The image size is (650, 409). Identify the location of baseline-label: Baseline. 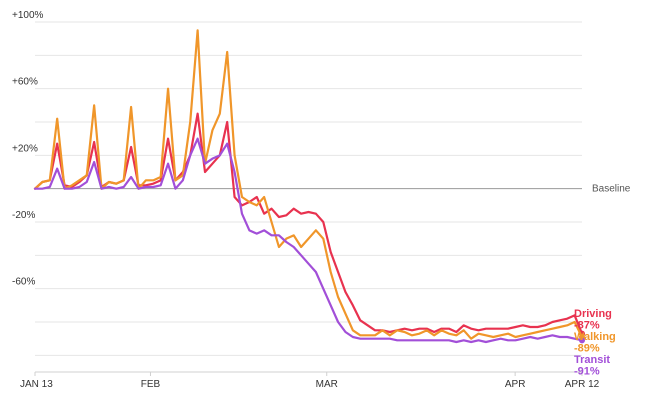
(611, 189).